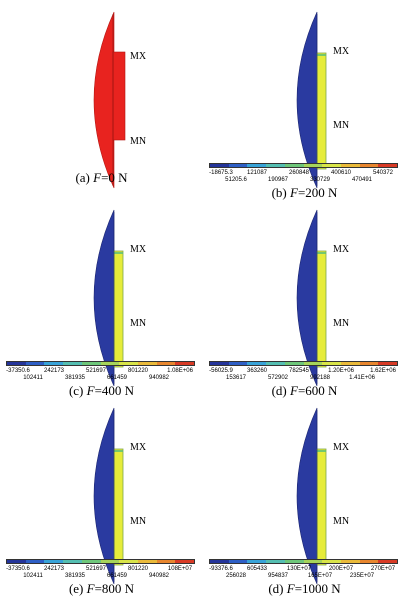 The image size is (407, 597). Describe the element at coordinates (299, 173) in the screenshot. I see `legend-tick-upper: 260848` at that location.